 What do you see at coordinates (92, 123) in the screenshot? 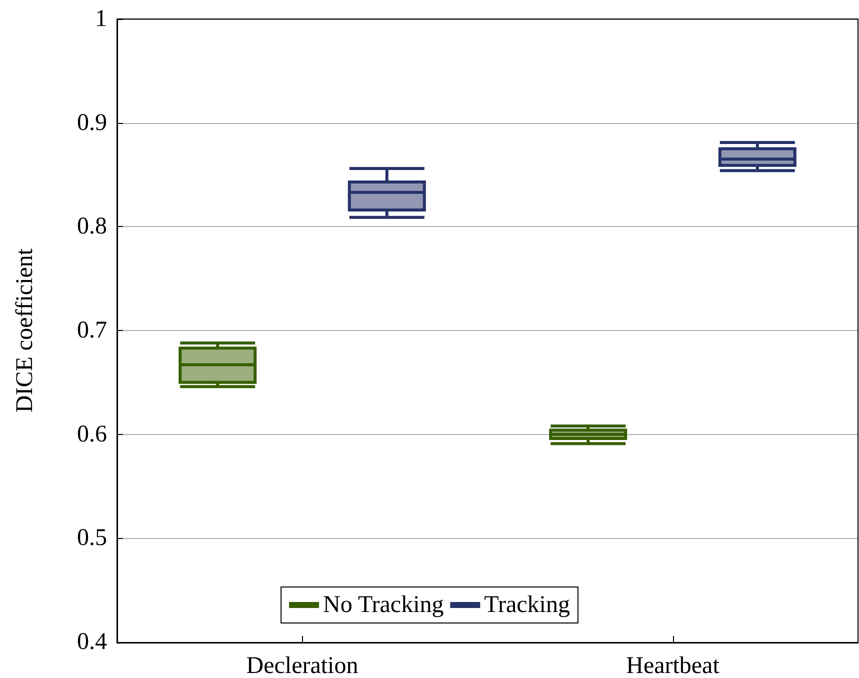
I see `y-tick-label: 0.9` at bounding box center [92, 123].